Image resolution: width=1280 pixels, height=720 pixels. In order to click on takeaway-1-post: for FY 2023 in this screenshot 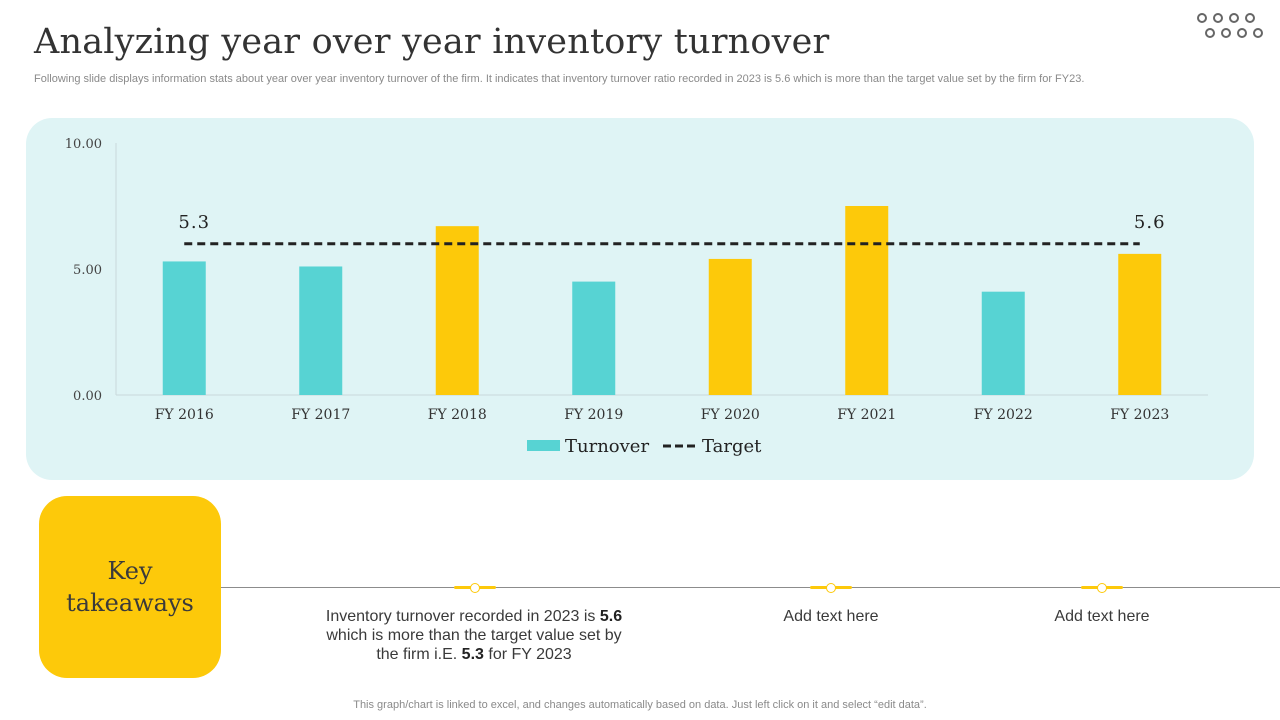, I will do `click(527, 654)`.